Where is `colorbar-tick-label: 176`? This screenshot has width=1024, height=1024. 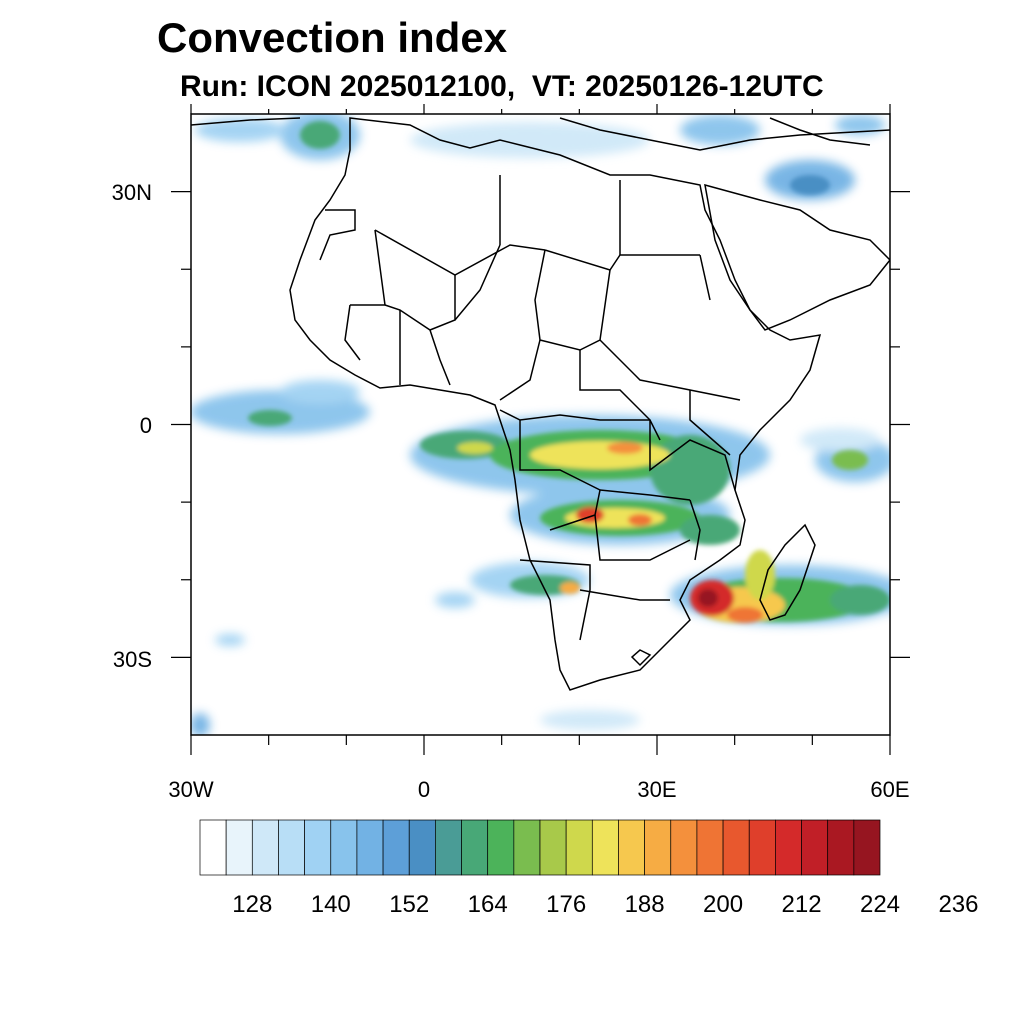 colorbar-tick-label: 176 is located at coordinates (566, 904).